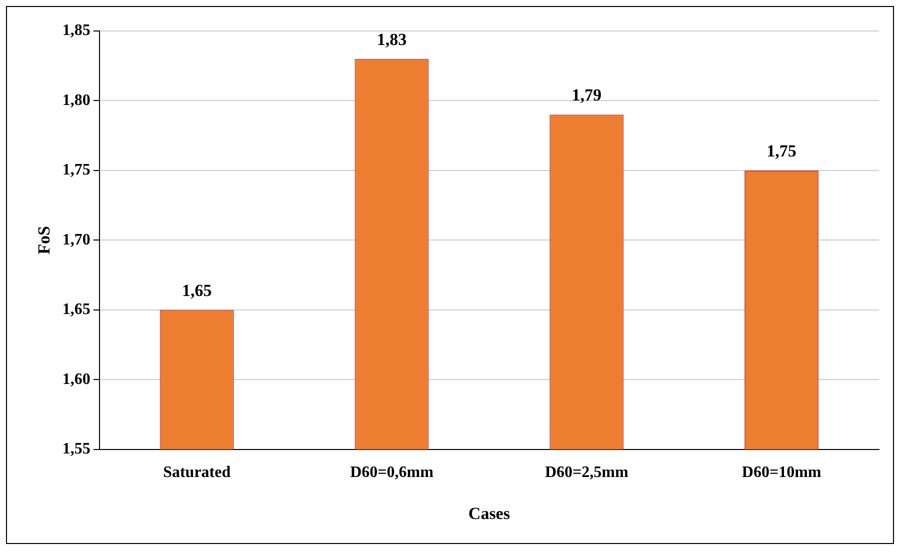 Image resolution: width=902 pixels, height=552 pixels. I want to click on y-tick-label: 1,60, so click(76, 379).